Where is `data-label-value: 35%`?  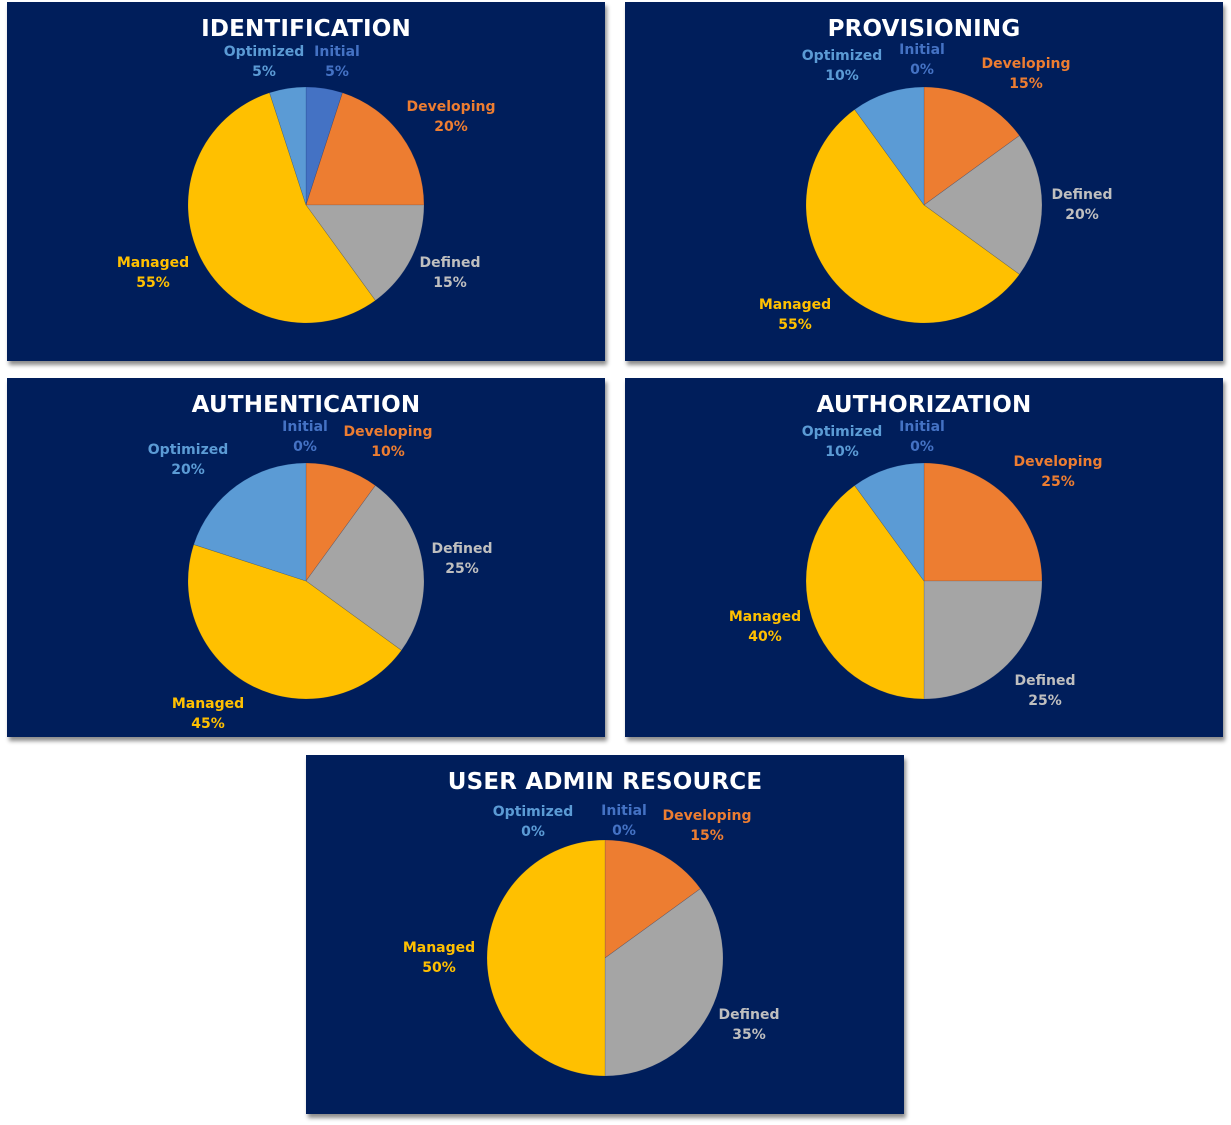
data-label-value: 35% is located at coordinates (749, 1035).